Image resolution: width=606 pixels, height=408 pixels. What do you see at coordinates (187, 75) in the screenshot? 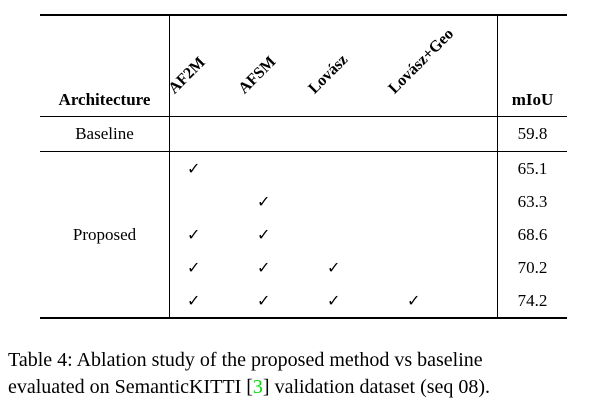
I see `rotated-header-label: AF2M` at bounding box center [187, 75].